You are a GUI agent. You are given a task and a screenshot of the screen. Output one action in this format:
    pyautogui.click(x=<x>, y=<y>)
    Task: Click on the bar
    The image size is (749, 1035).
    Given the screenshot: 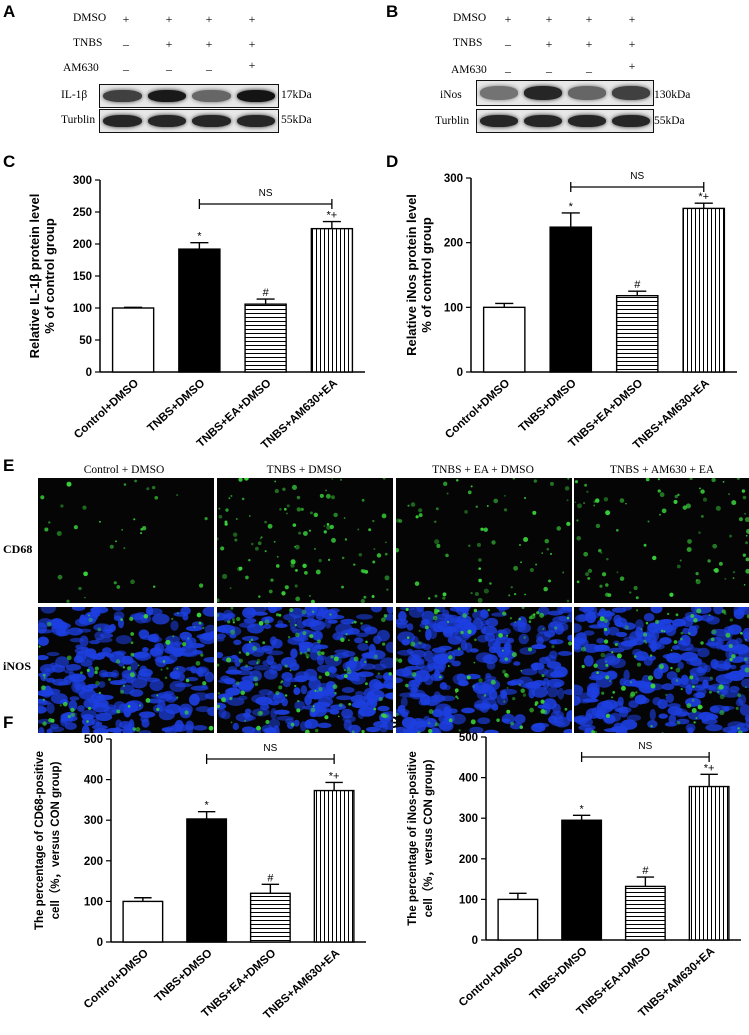 What is the action you would take?
    pyautogui.click(x=704, y=290)
    